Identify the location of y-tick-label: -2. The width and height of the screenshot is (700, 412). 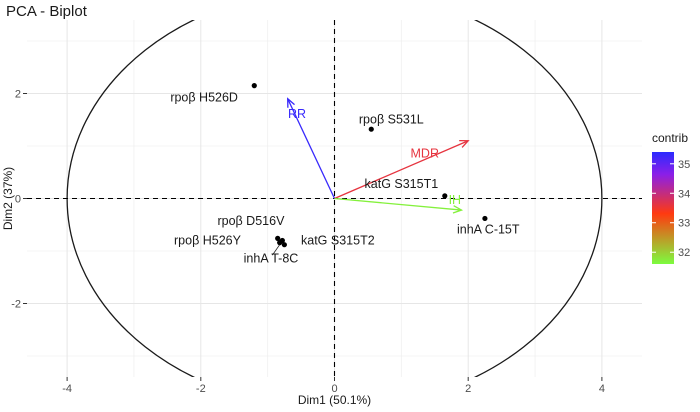
(16, 305).